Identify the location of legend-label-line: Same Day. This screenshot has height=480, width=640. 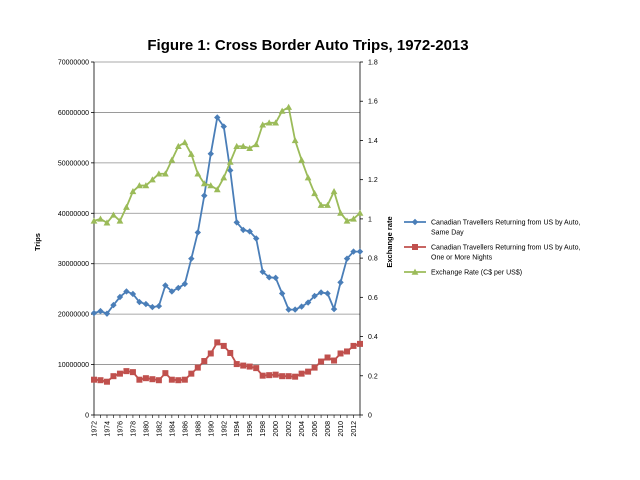
(447, 233).